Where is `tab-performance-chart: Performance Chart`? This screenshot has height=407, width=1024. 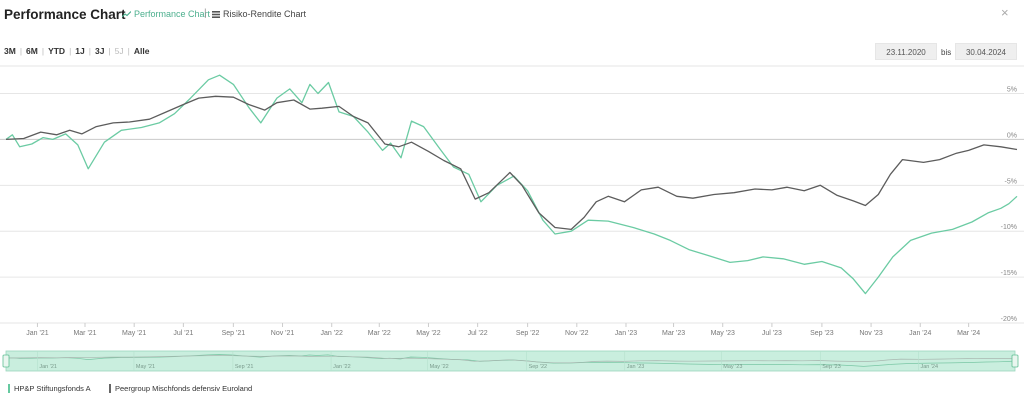
tab-performance-chart: Performance Chart is located at coordinates (166, 14).